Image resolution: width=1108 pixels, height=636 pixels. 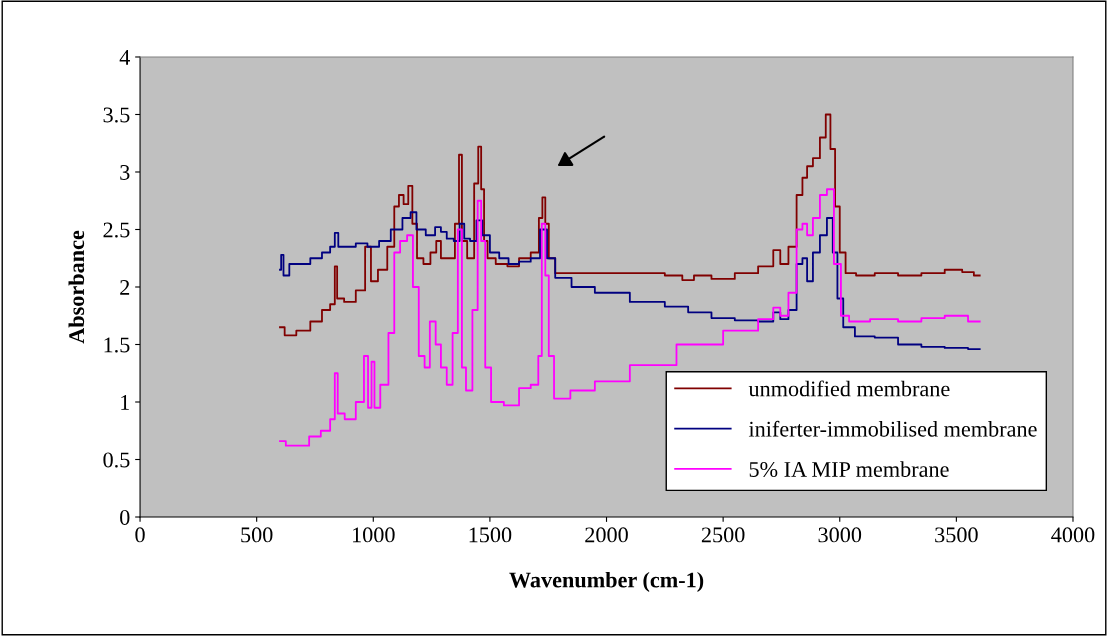 I want to click on y-tick-label: 4, so click(x=124, y=57).